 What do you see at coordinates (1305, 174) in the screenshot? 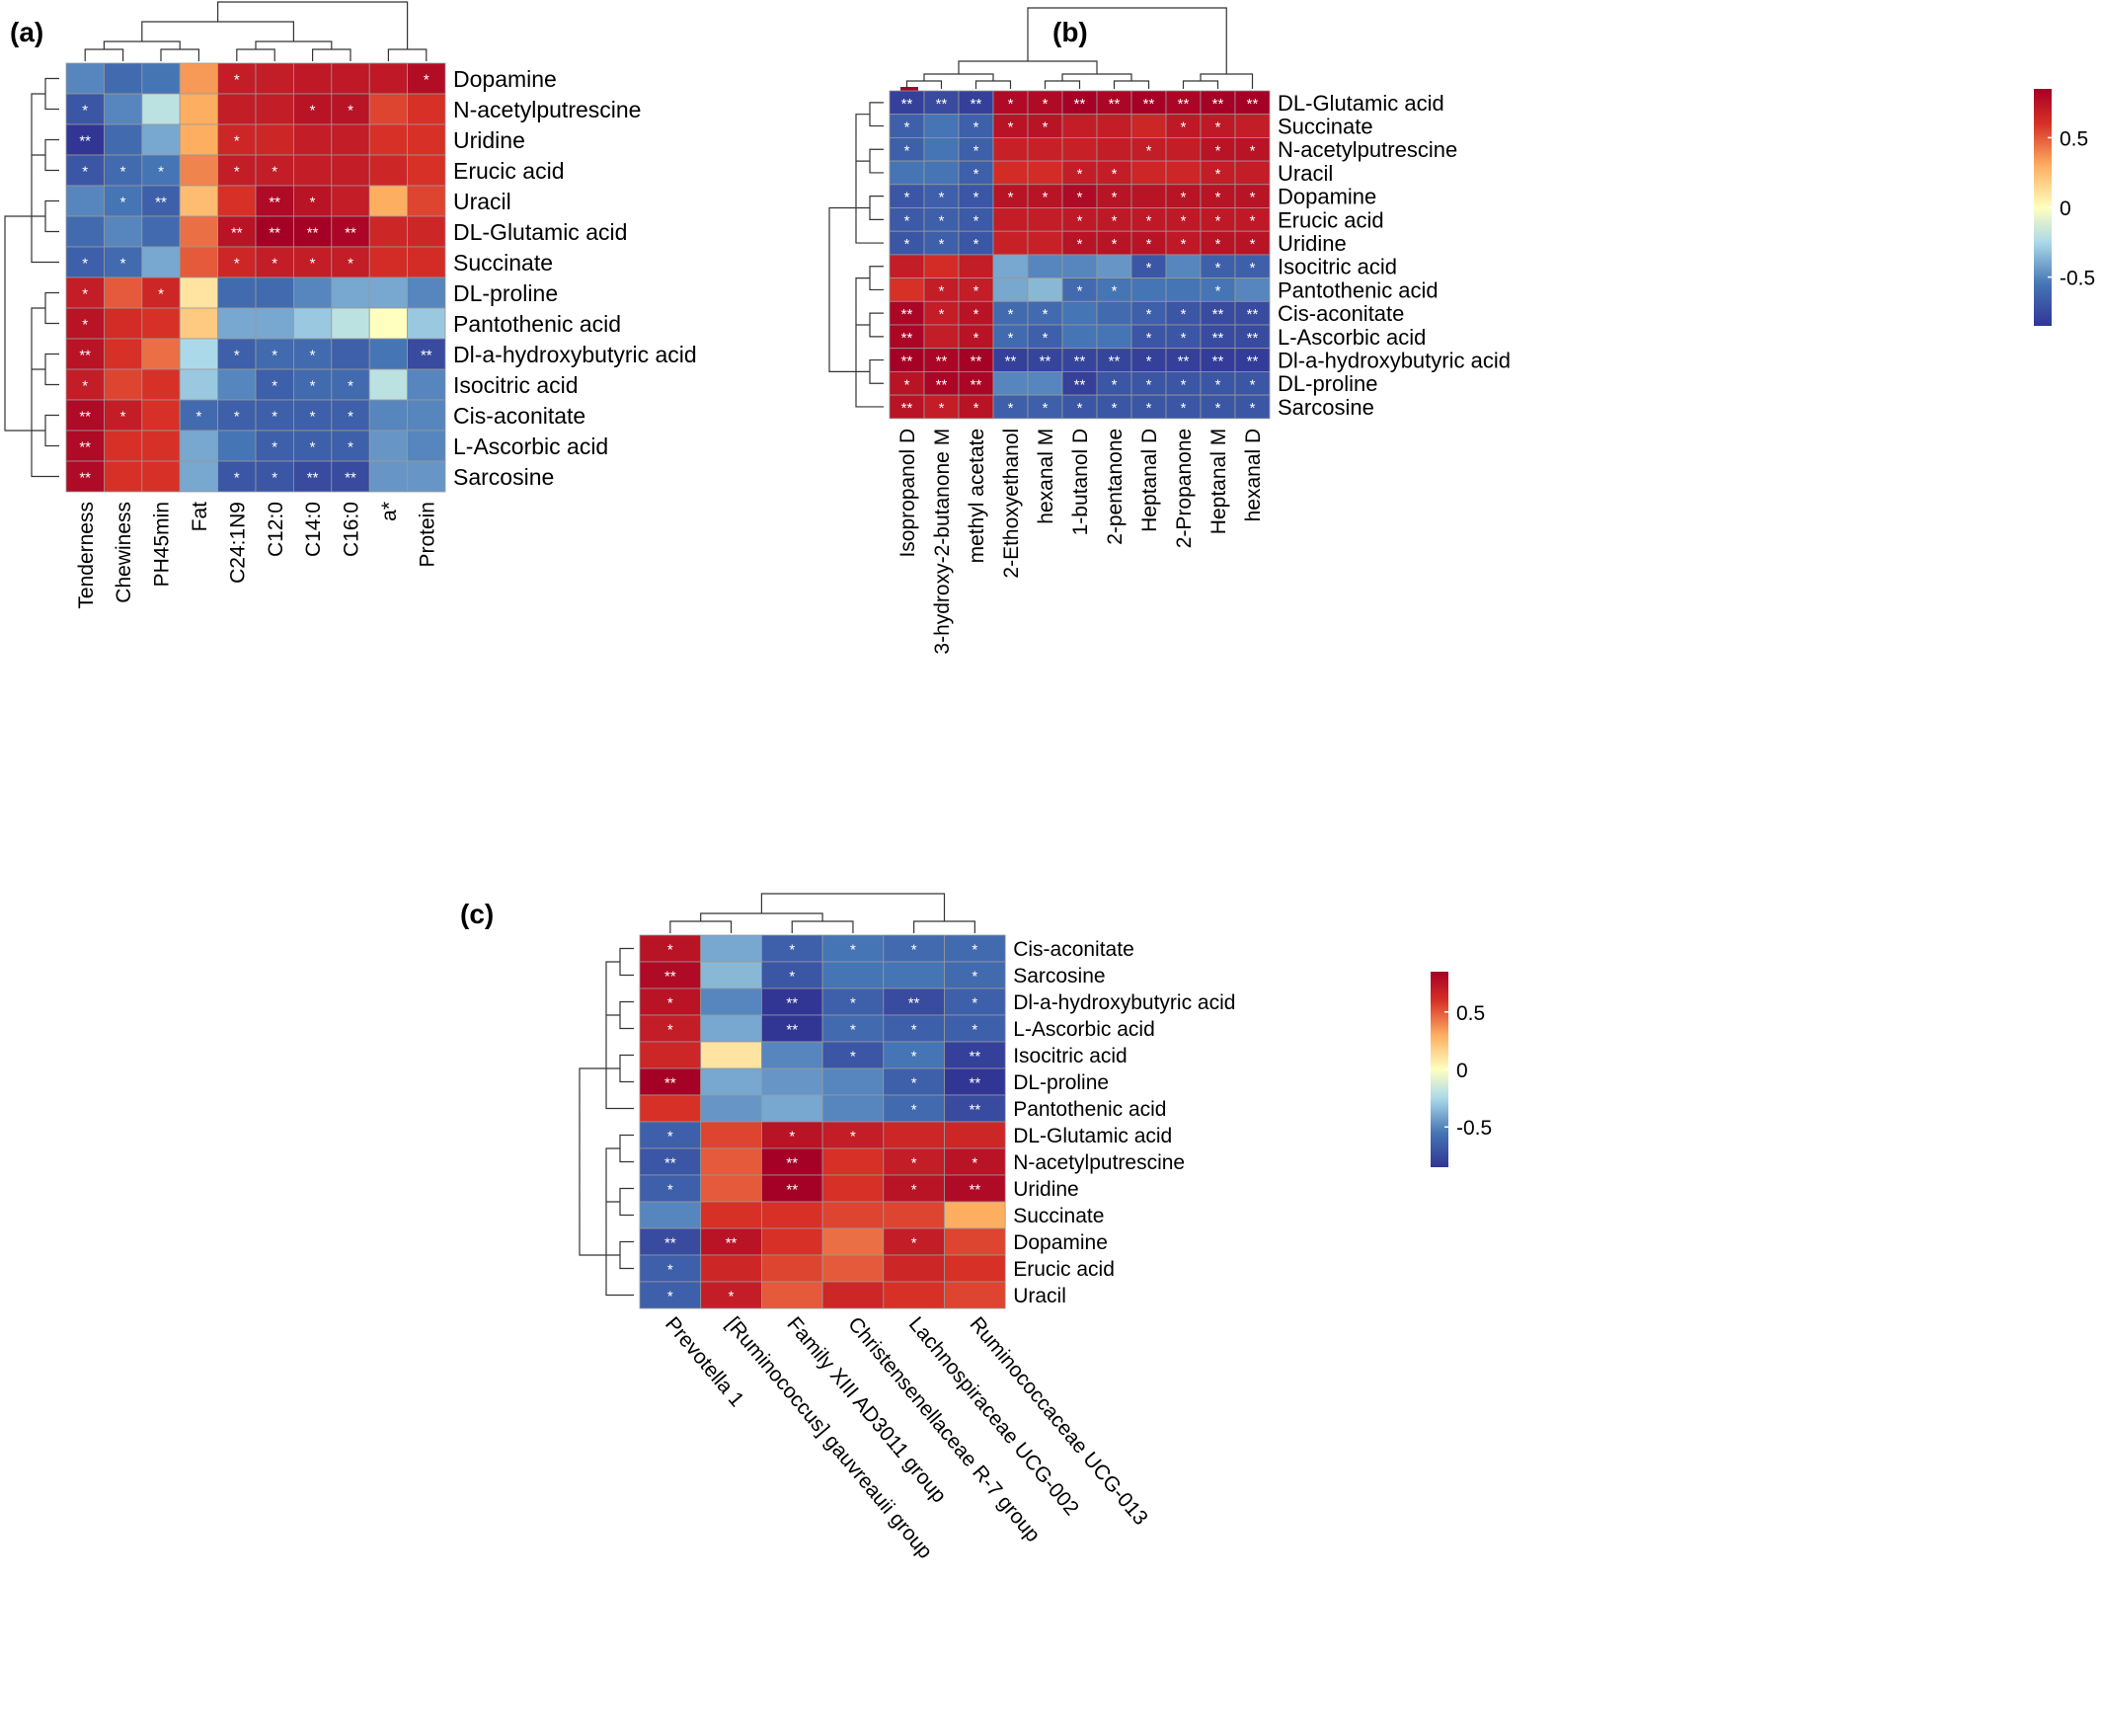
I see `row-label: Uracil` at bounding box center [1305, 174].